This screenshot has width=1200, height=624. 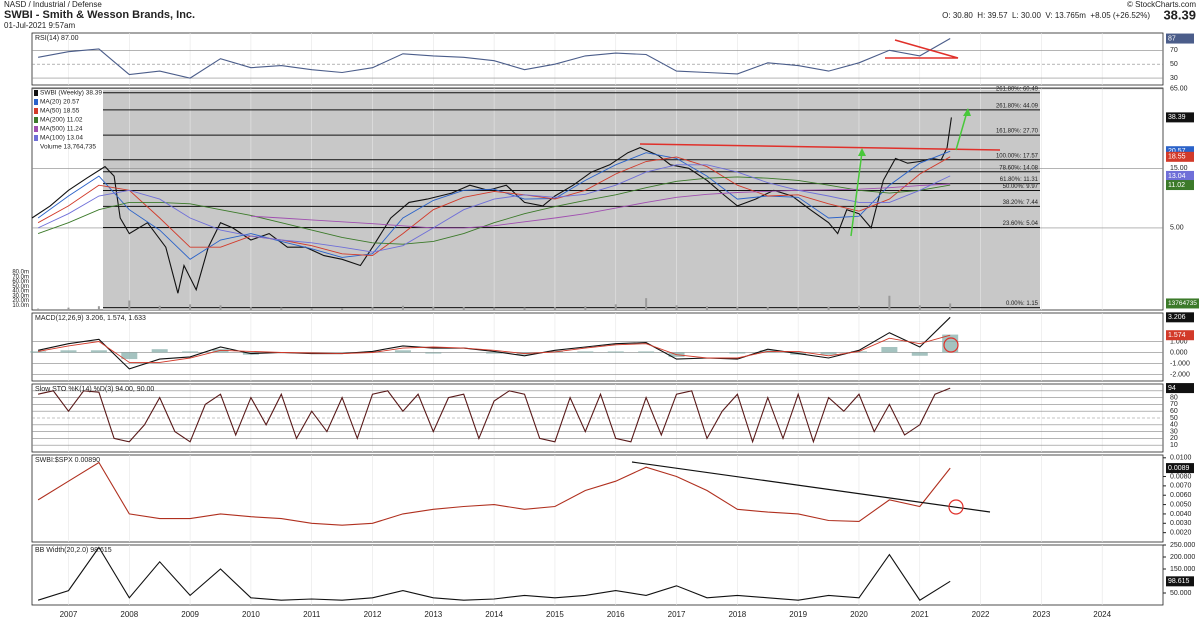 I want to click on fib-label: 0.00%: 1.15, so click(x=1022, y=304).